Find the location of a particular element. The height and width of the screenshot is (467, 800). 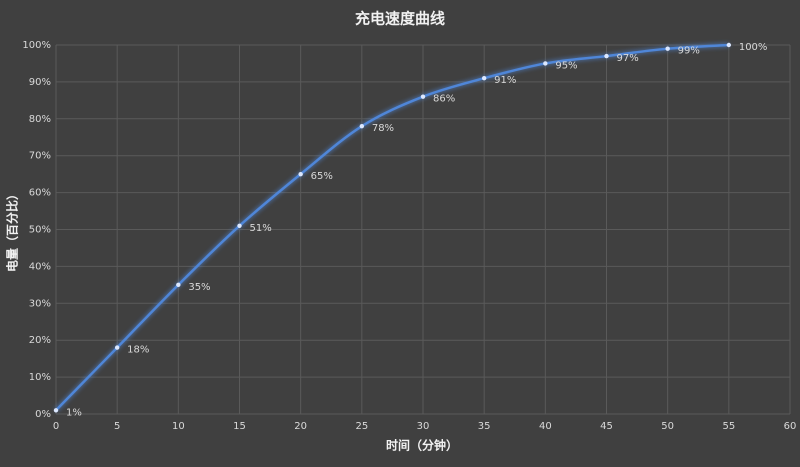

x-tick-label: 60 is located at coordinates (790, 426).